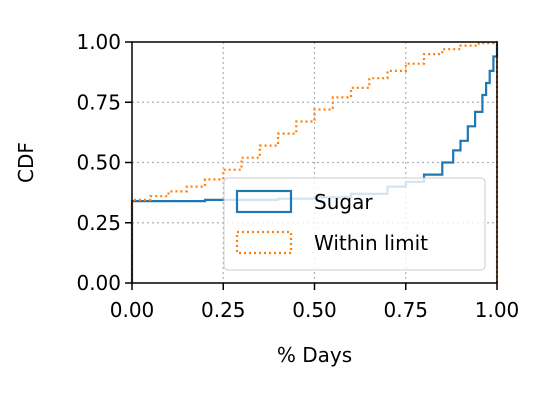 This screenshot has width=550, height=400. I want to click on x-tick-label: 0.25, so click(223, 310).